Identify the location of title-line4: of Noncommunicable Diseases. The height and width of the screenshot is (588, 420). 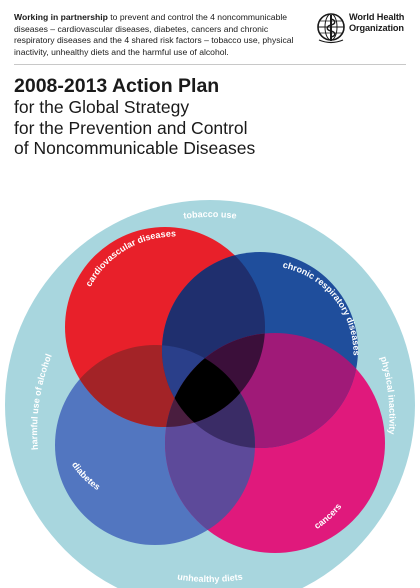
(135, 148).